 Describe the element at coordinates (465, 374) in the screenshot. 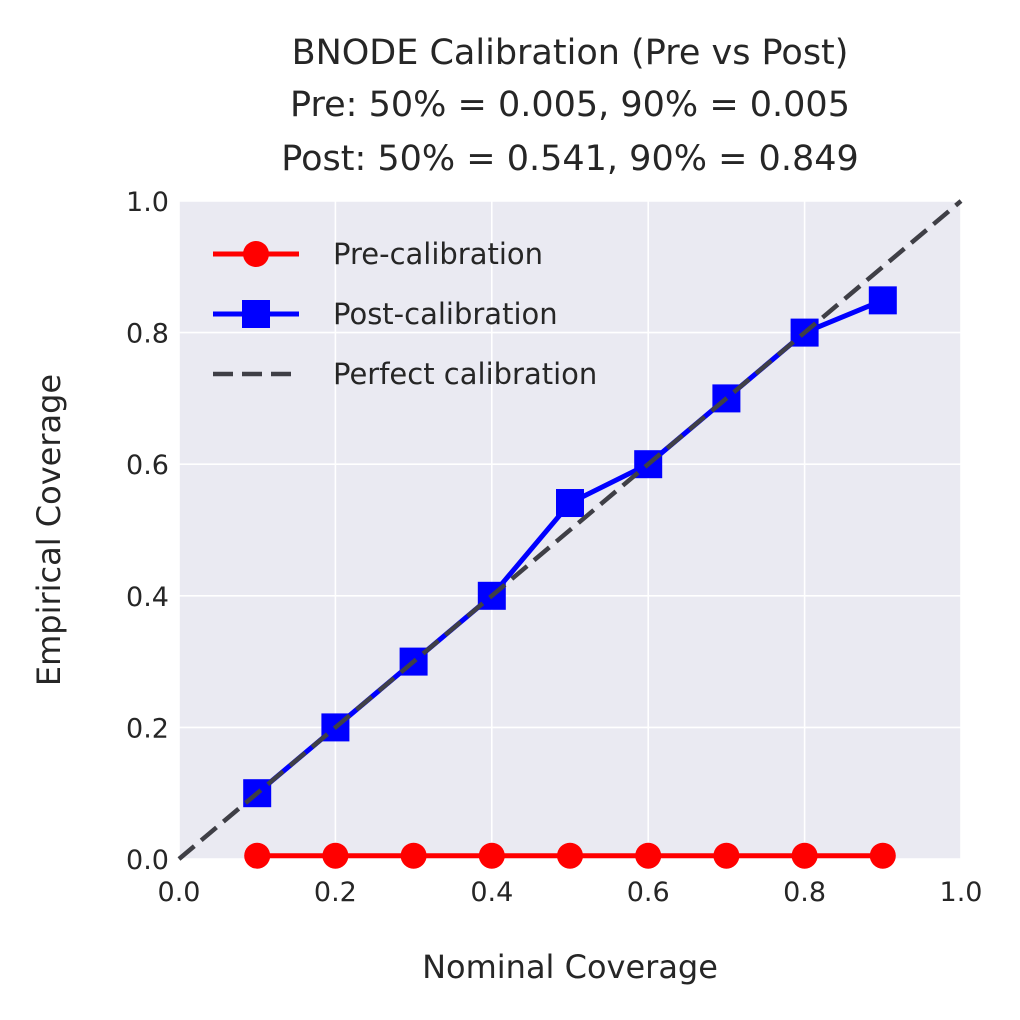

I see `legend-label-perfect-calibration: Perfect calibration` at that location.